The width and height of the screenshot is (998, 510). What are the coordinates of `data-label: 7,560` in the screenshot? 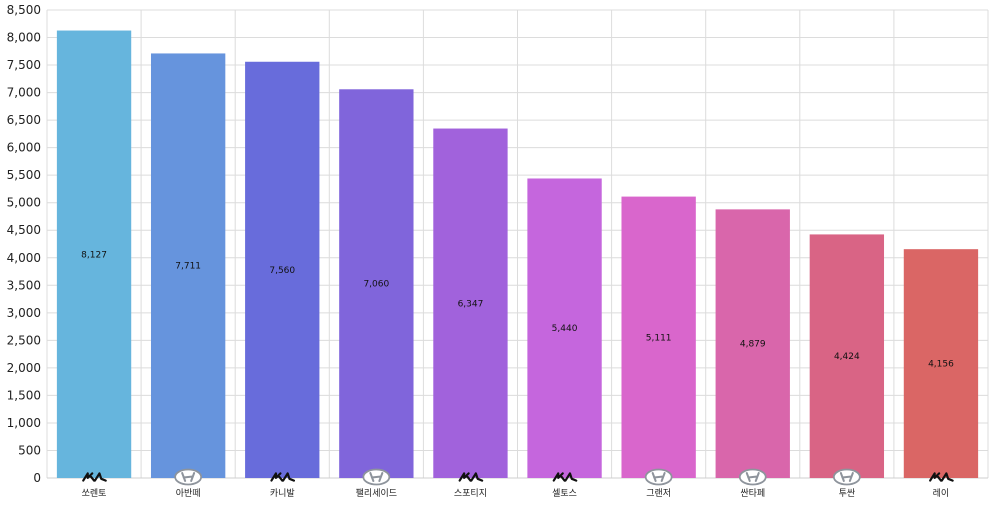 It's located at (282, 271).